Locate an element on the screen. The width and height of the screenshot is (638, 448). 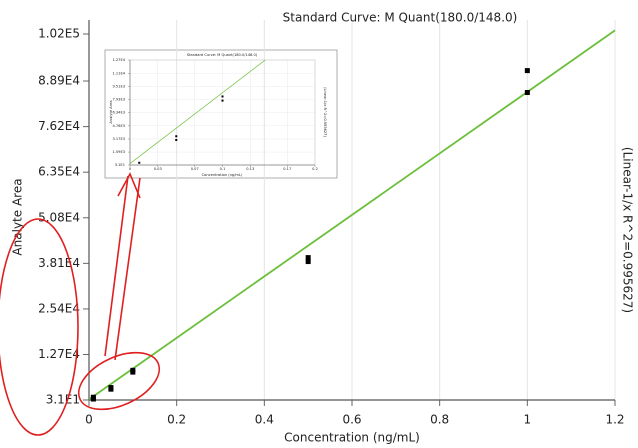
y-tick-label: 5.08E4 is located at coordinates (59, 217).